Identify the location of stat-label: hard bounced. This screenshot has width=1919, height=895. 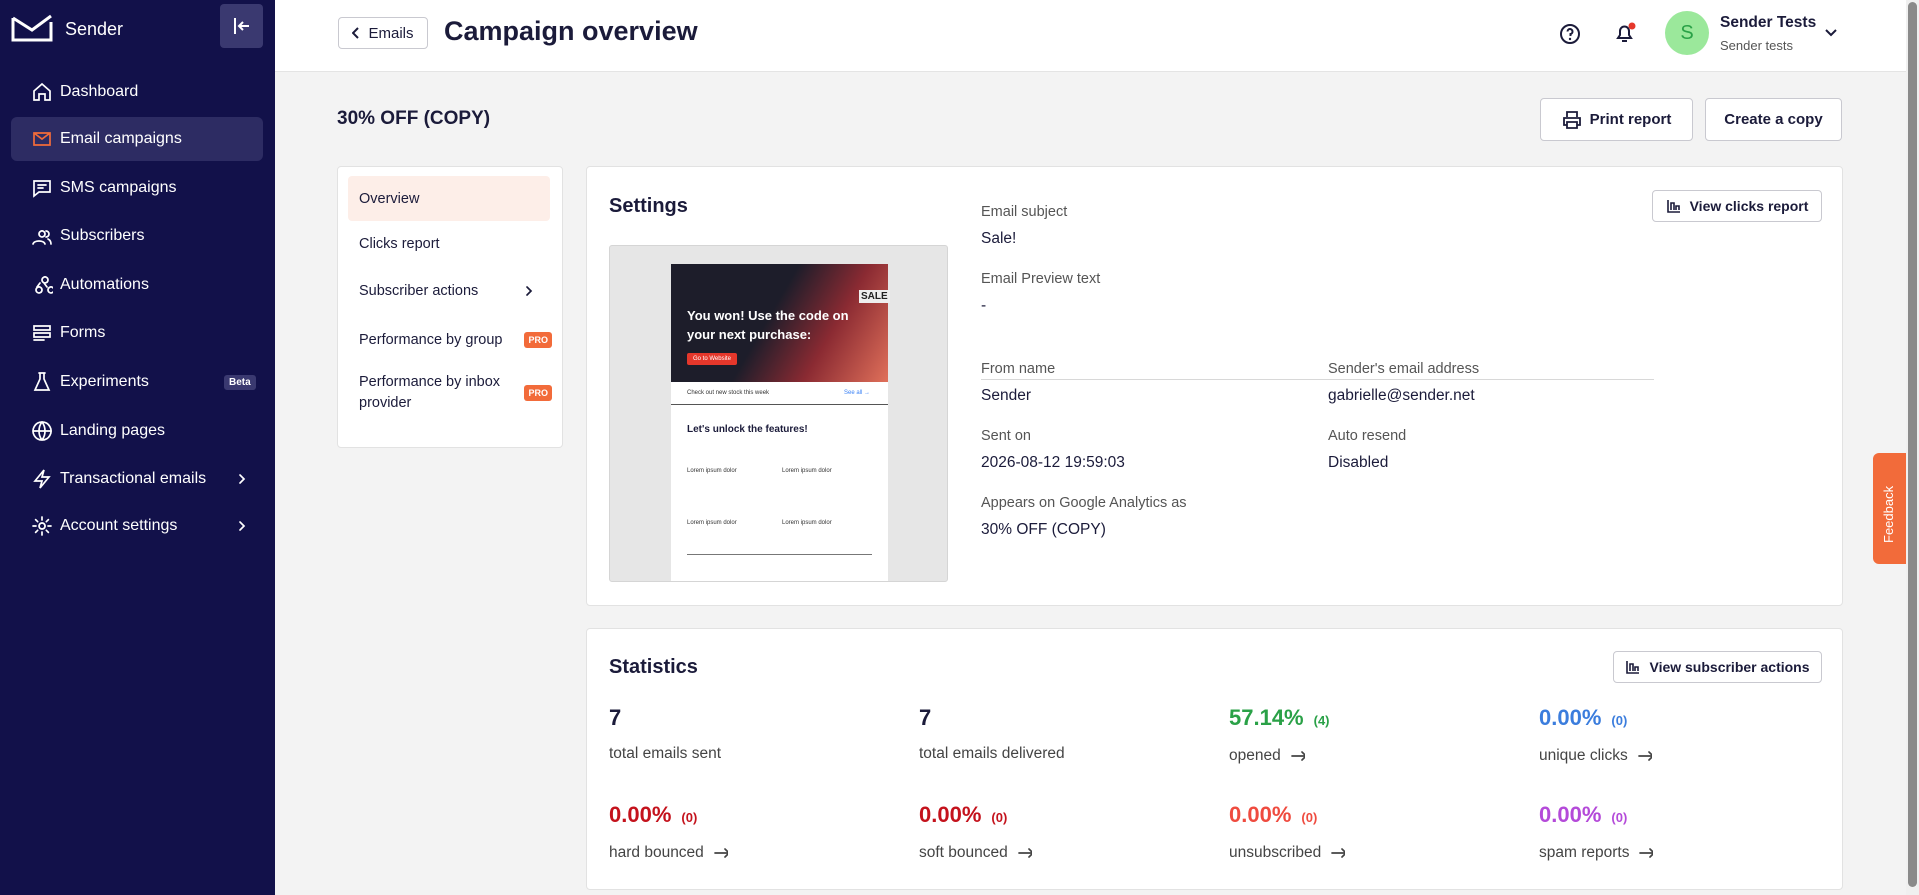
(668, 853).